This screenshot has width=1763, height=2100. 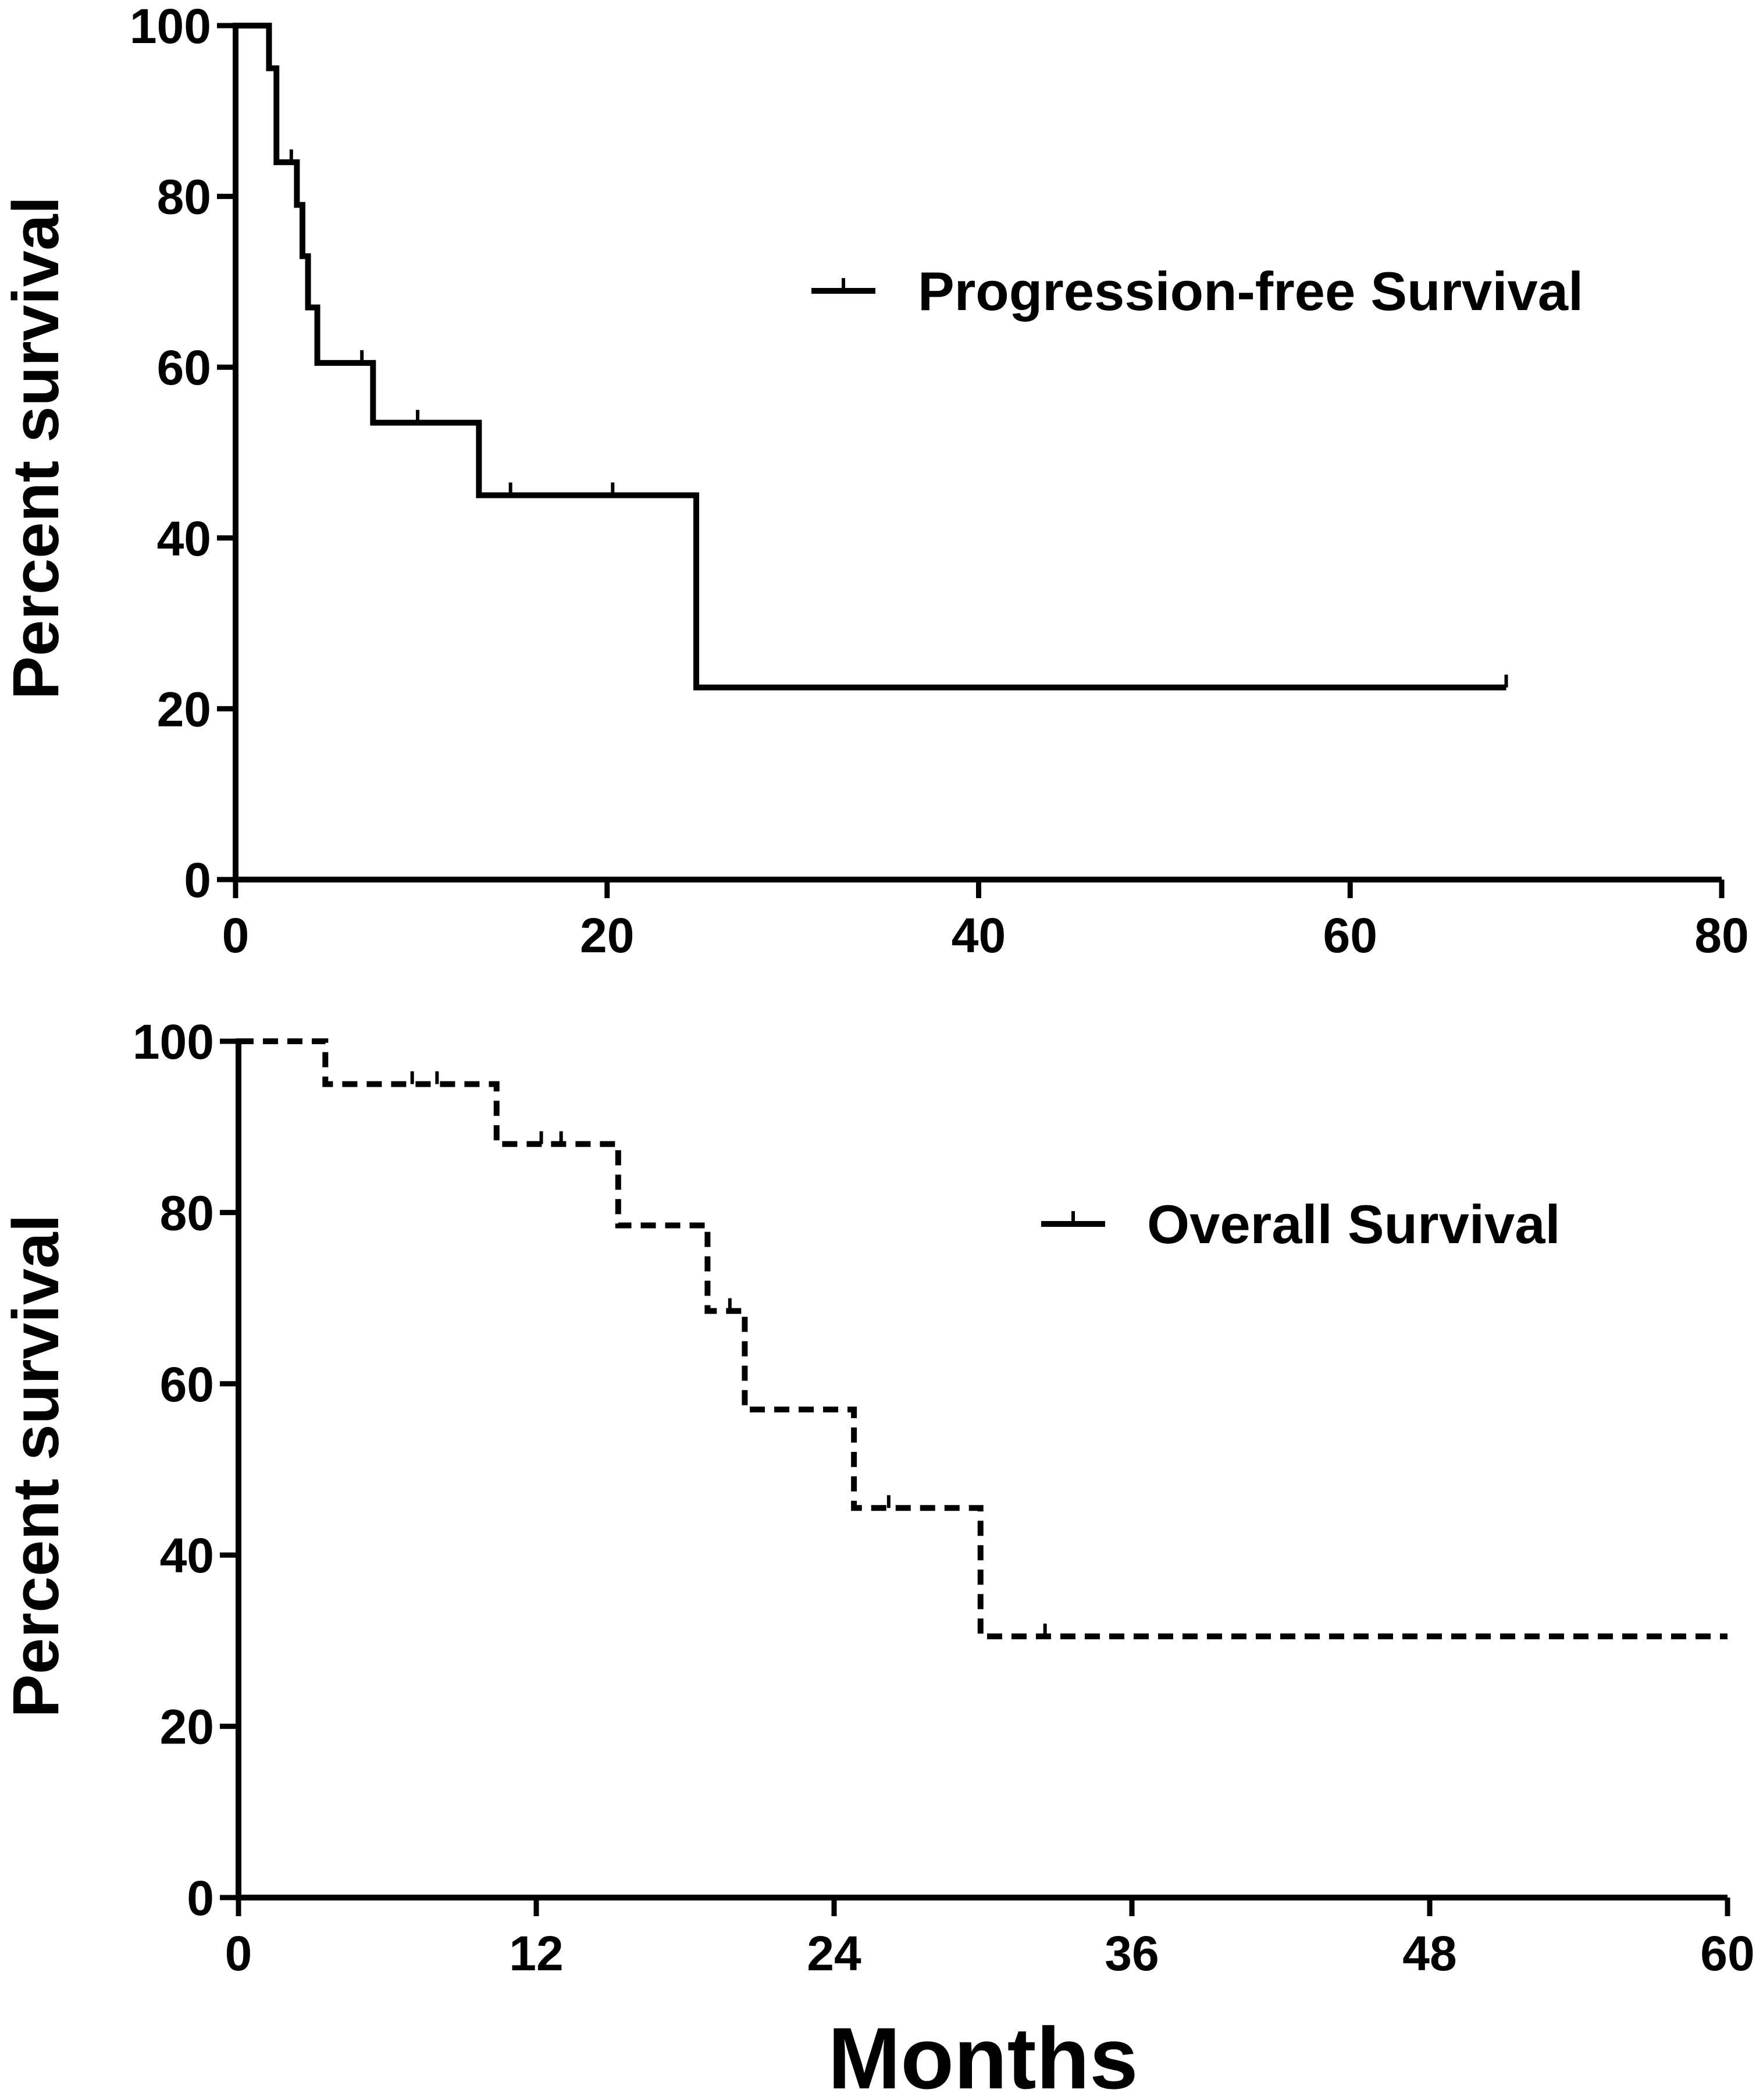 I want to click on os-x-tick-label-24: 24, so click(x=834, y=1954).